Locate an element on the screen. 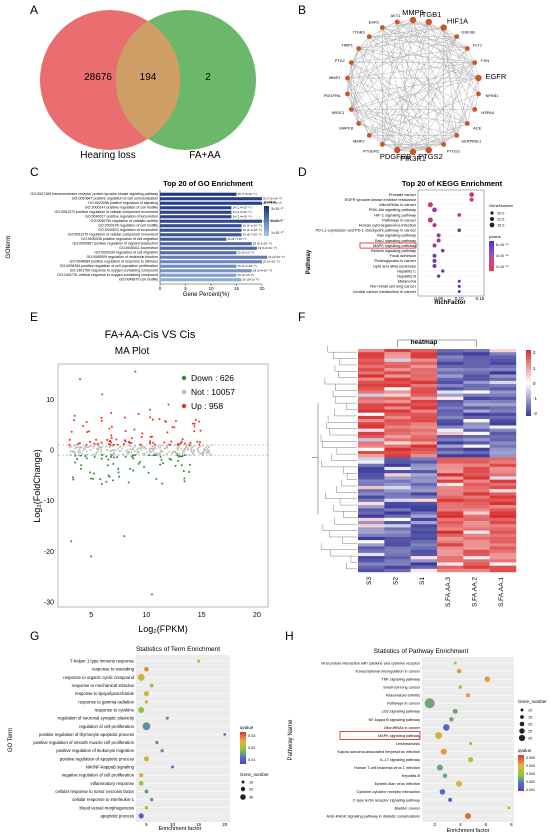  pathway-dot is located at coordinates (455, 711).